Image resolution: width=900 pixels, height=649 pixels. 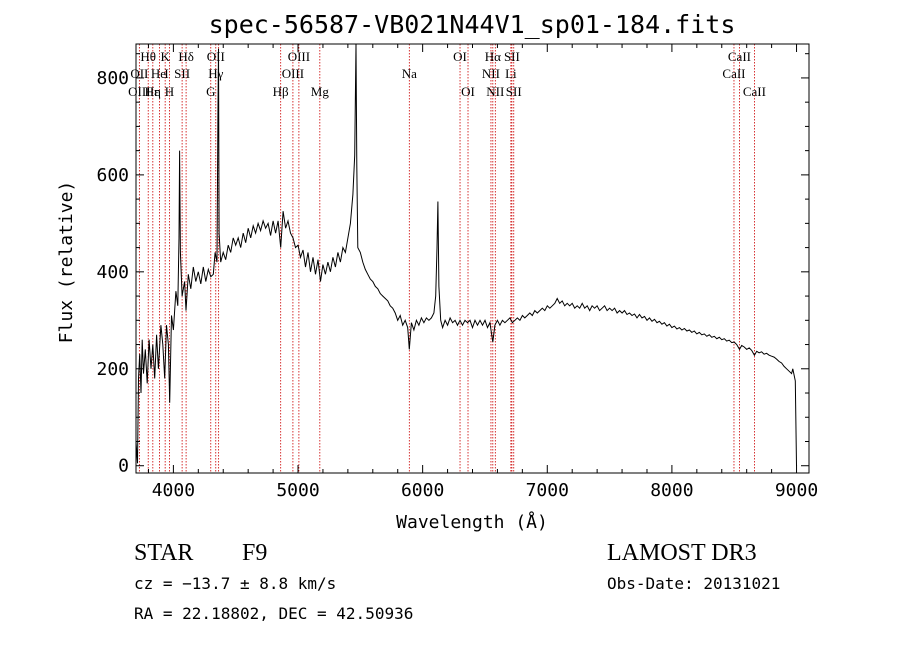 I want to click on x-tick-label-1: 5000, so click(x=297, y=490).